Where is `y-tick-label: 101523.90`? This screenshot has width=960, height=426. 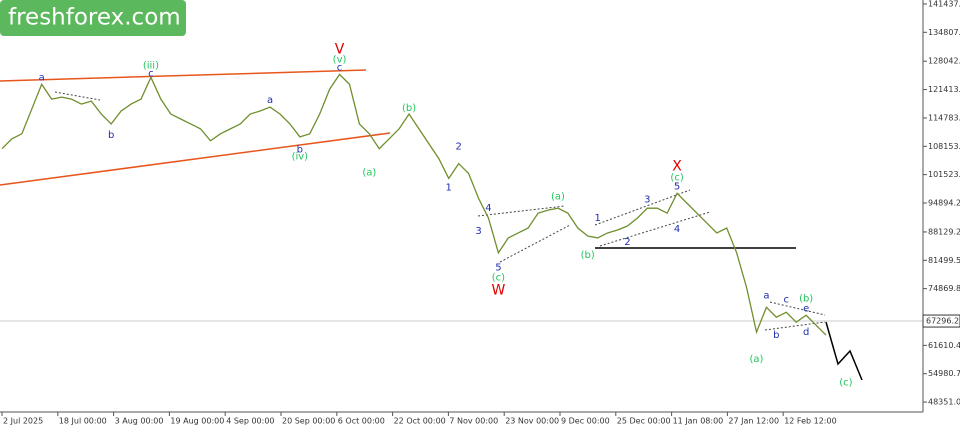 y-tick-label: 101523.90 is located at coordinates (944, 174).